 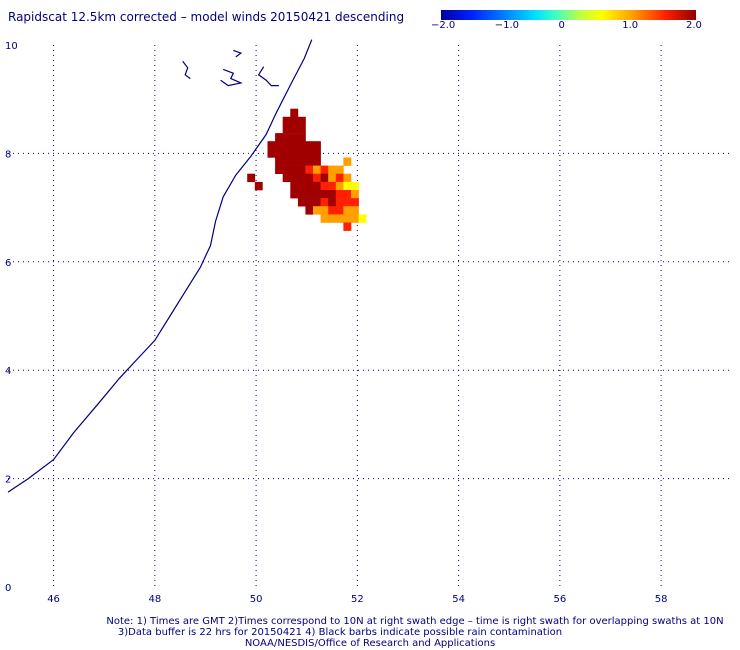 I want to click on colorbar-tick-label: 2.0, so click(x=694, y=25).